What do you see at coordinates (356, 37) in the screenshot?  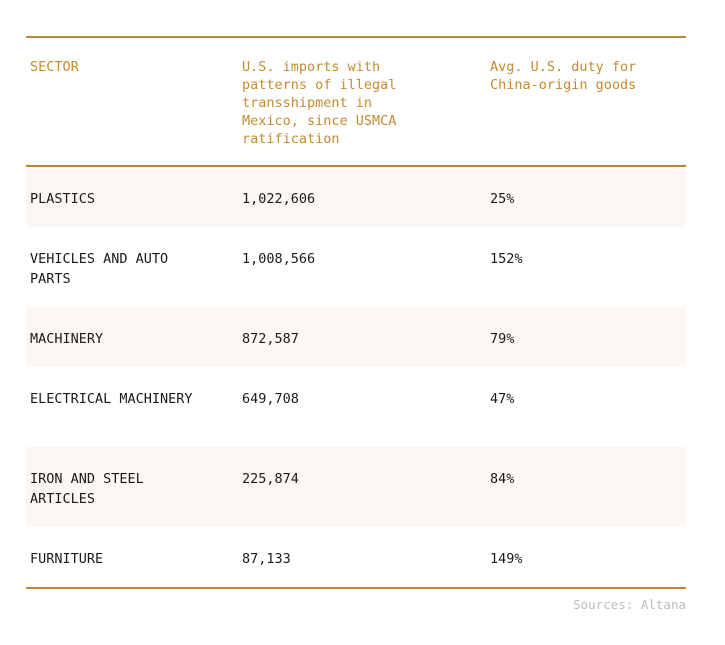 I see `top-rule` at bounding box center [356, 37].